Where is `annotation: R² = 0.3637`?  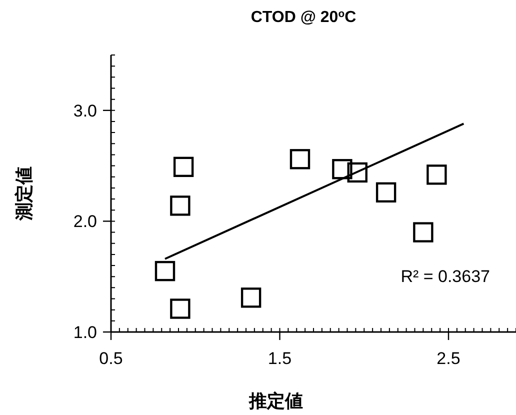 annotation: R² = 0.3637 is located at coordinates (445, 276).